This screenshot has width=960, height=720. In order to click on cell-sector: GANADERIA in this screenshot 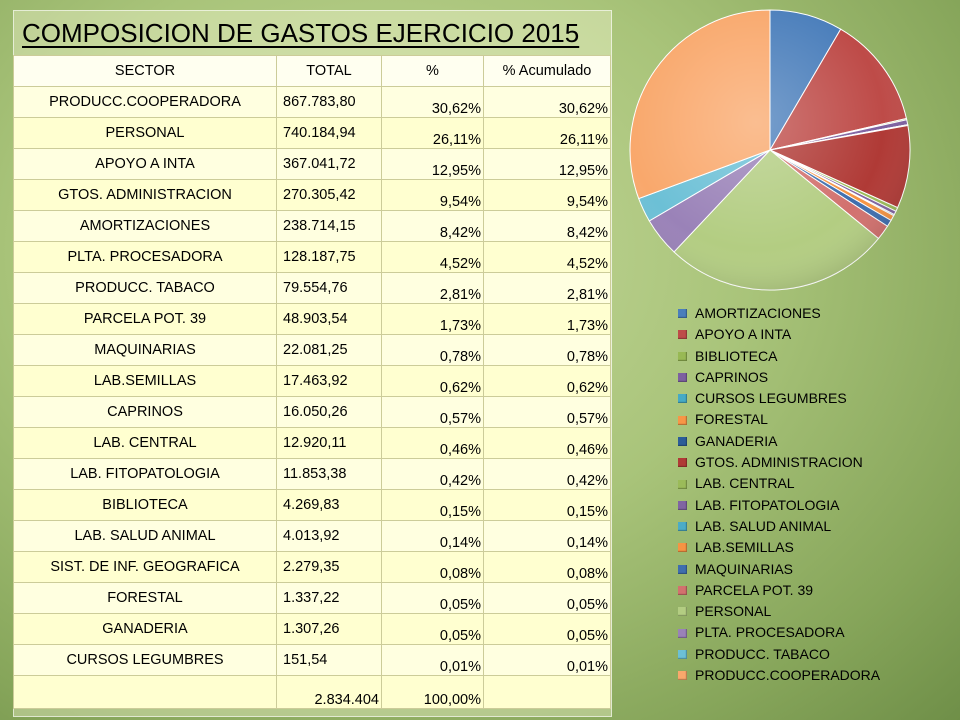, I will do `click(145, 629)`.